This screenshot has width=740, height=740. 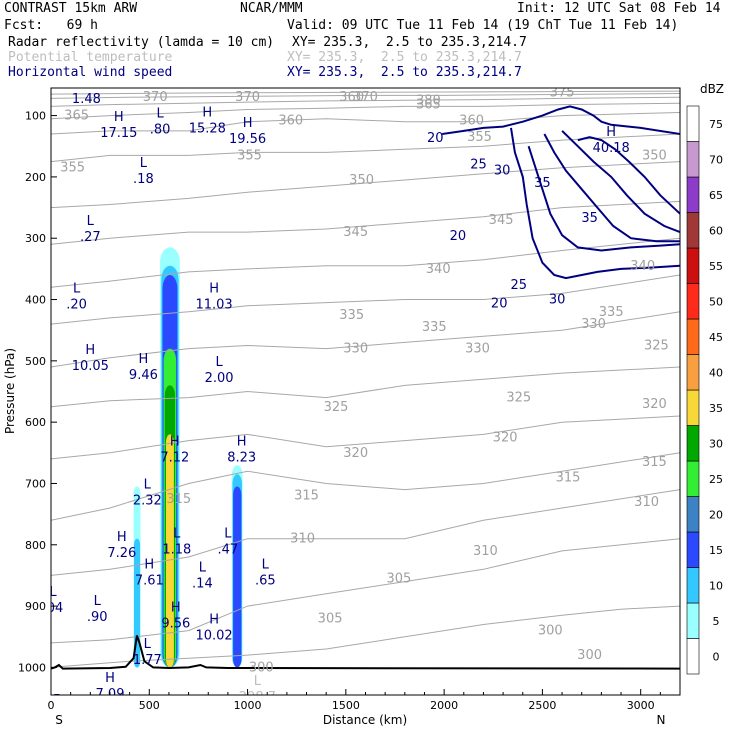 What do you see at coordinates (219, 362) in the screenshot?
I see `extremum-type-12: L` at bounding box center [219, 362].